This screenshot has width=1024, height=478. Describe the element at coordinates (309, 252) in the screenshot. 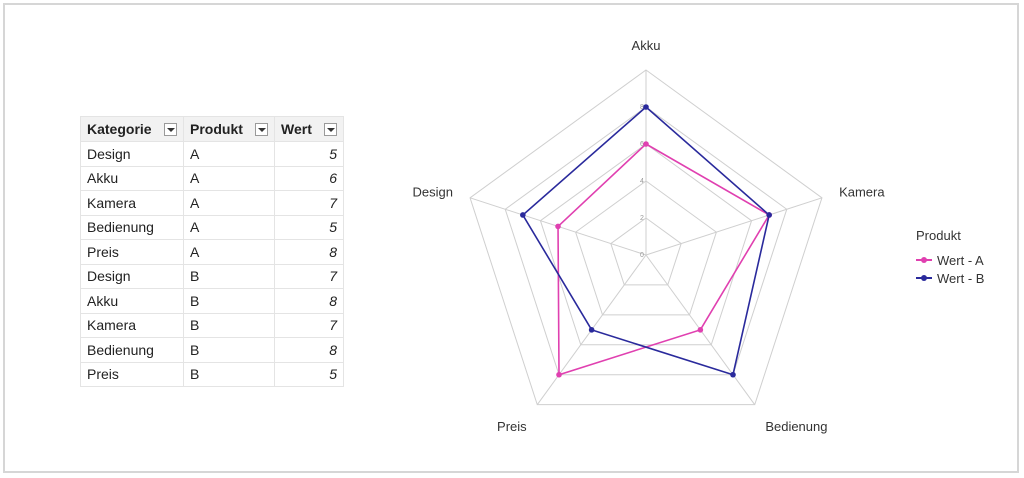

I see `cell-wert: 8` at that location.